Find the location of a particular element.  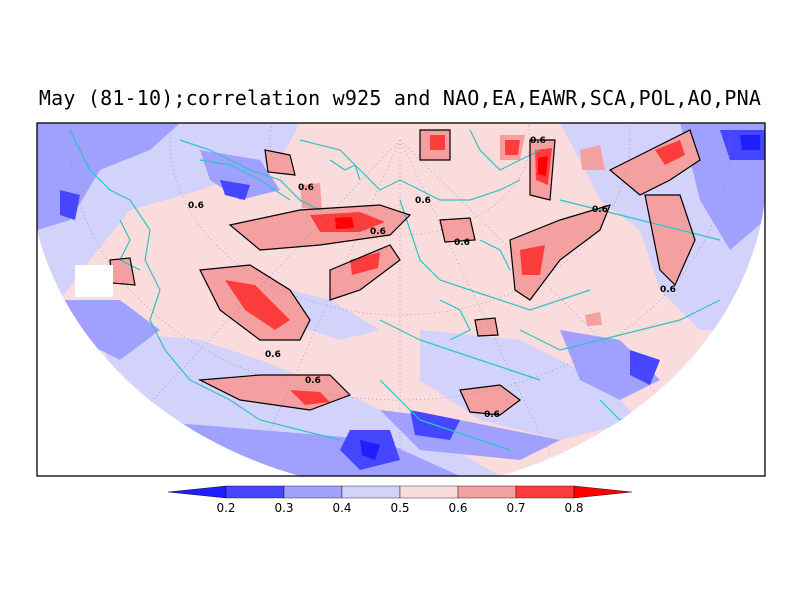

colorbar-arrow-low is located at coordinates (197, 492).